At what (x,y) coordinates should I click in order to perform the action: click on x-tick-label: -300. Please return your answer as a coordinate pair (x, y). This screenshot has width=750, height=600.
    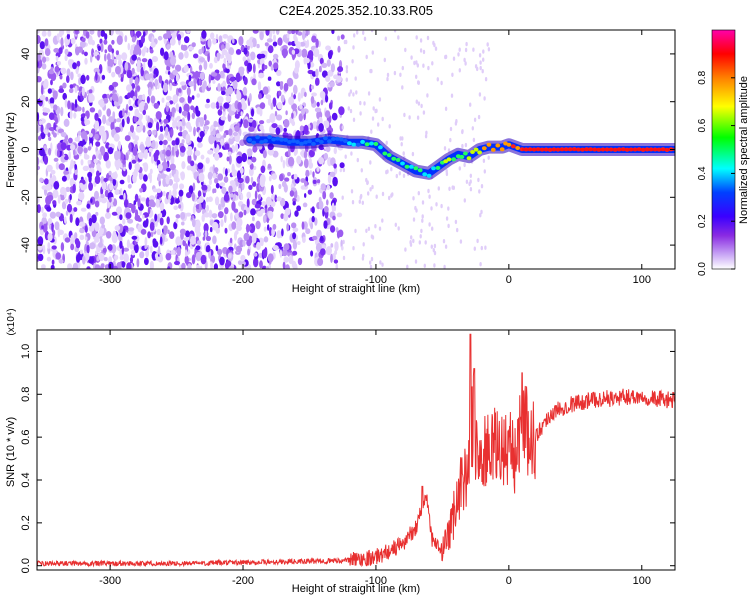
    Looking at the image, I should click on (110, 581).